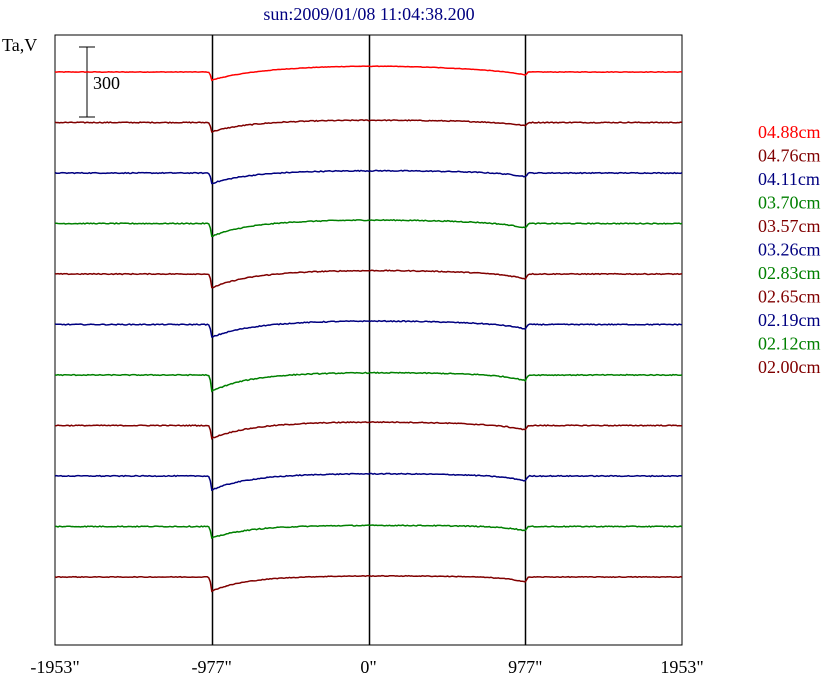 This screenshot has width=836, height=686. I want to click on legend-entry: 02.12cm, so click(789, 344).